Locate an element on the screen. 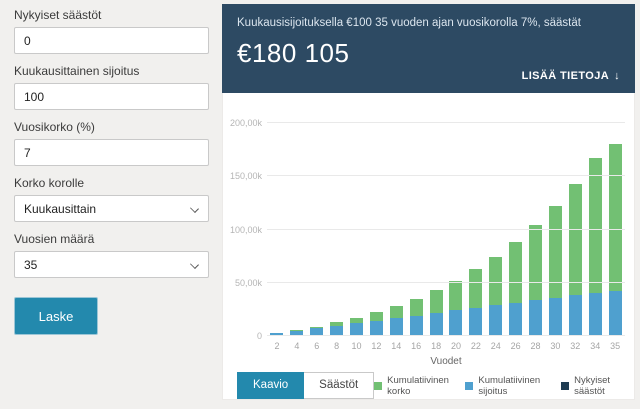  tab-kaavio: Kaavio is located at coordinates (271, 385).